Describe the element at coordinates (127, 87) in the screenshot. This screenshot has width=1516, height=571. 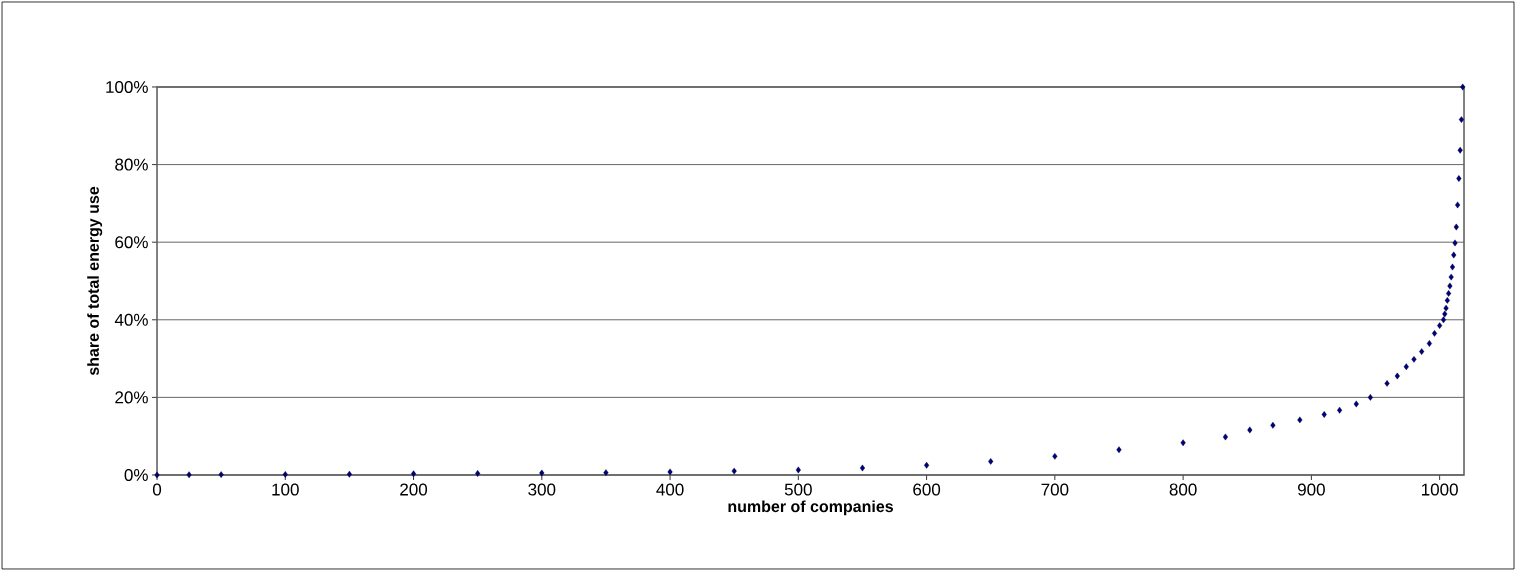
I see `y-tick-label: 100%` at that location.